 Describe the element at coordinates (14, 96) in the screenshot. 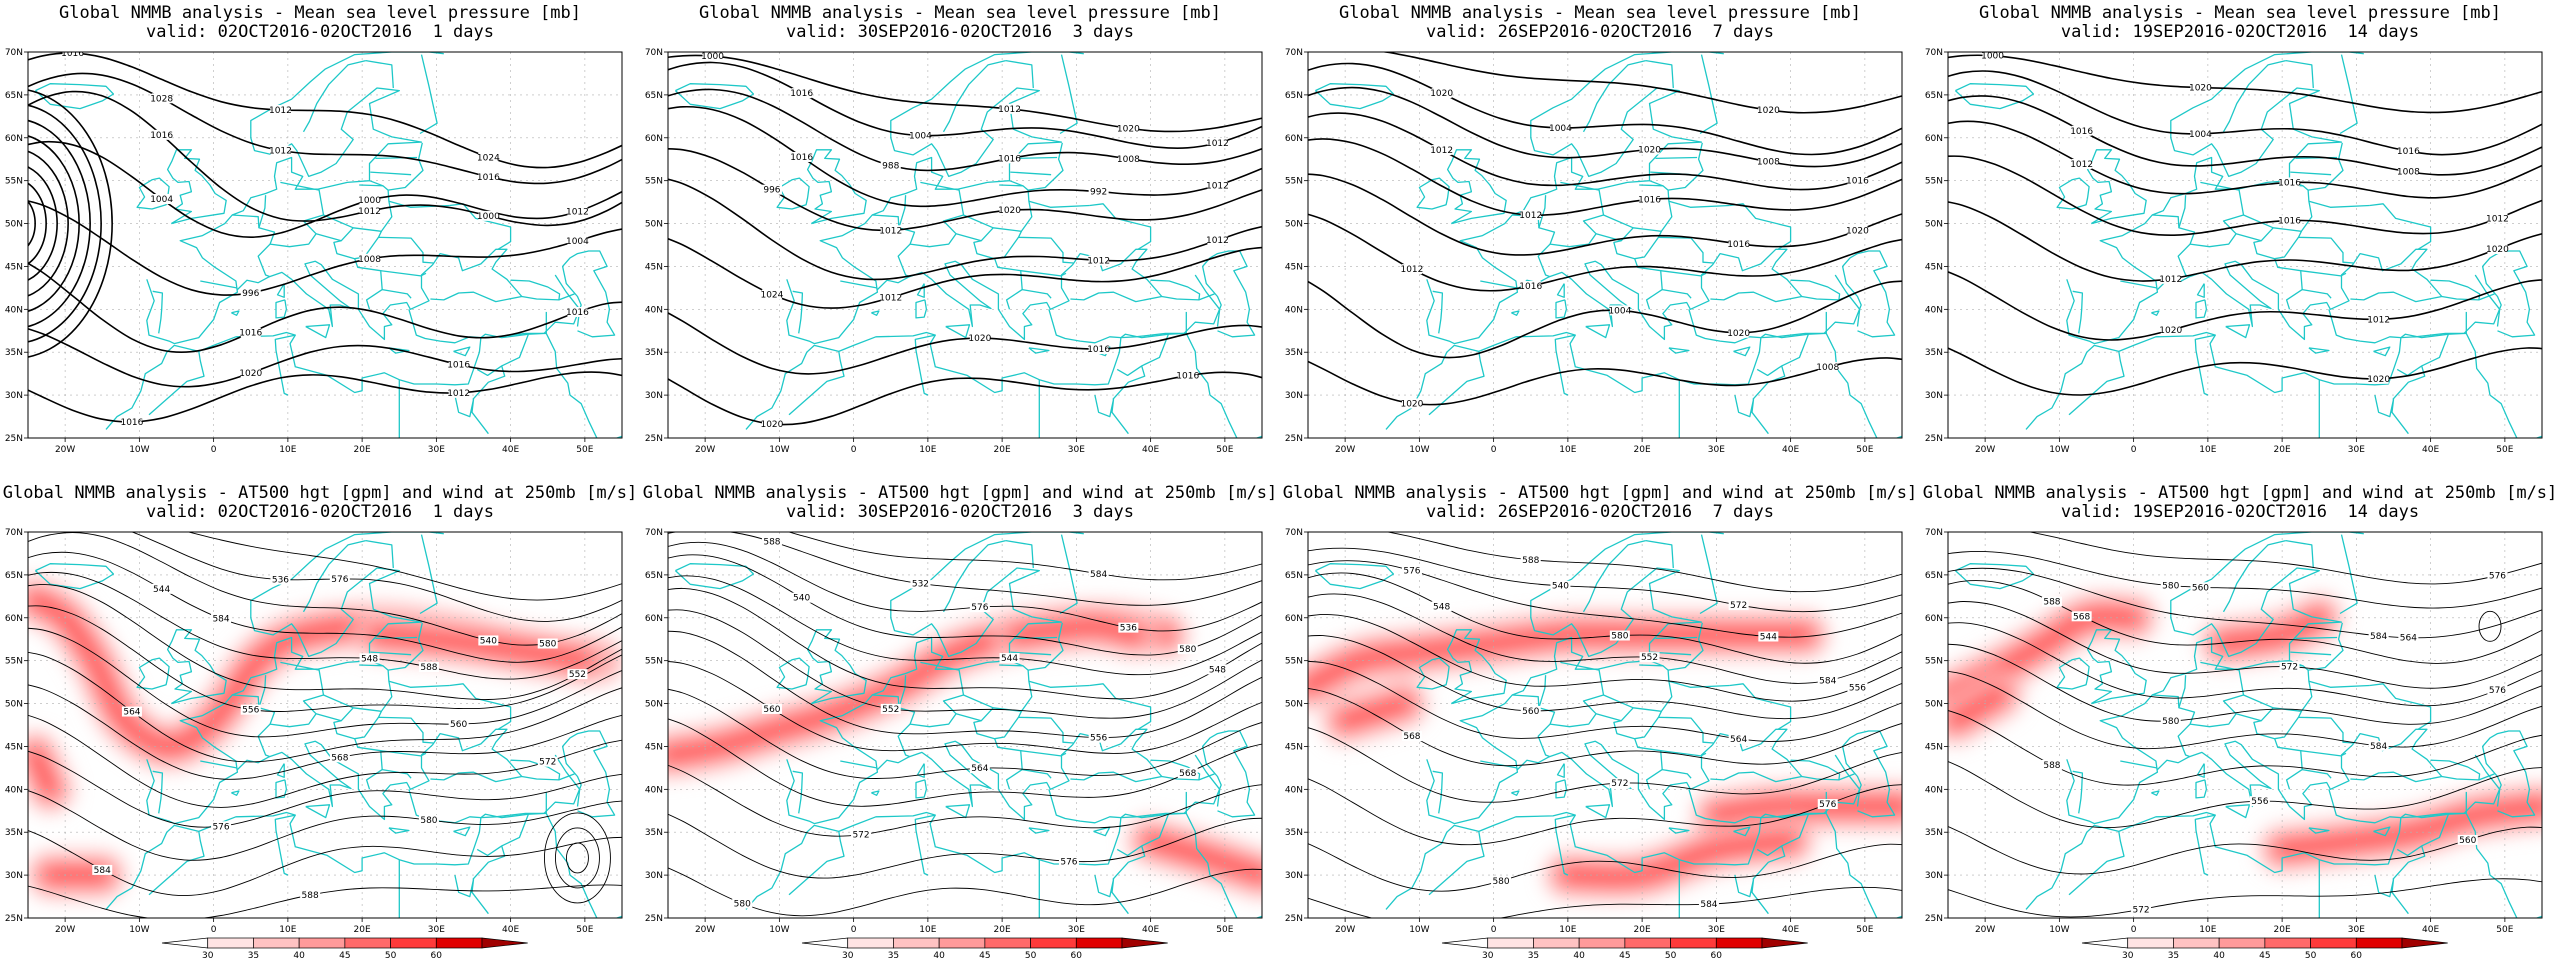

I see `lat-tick-label: 65N` at that location.